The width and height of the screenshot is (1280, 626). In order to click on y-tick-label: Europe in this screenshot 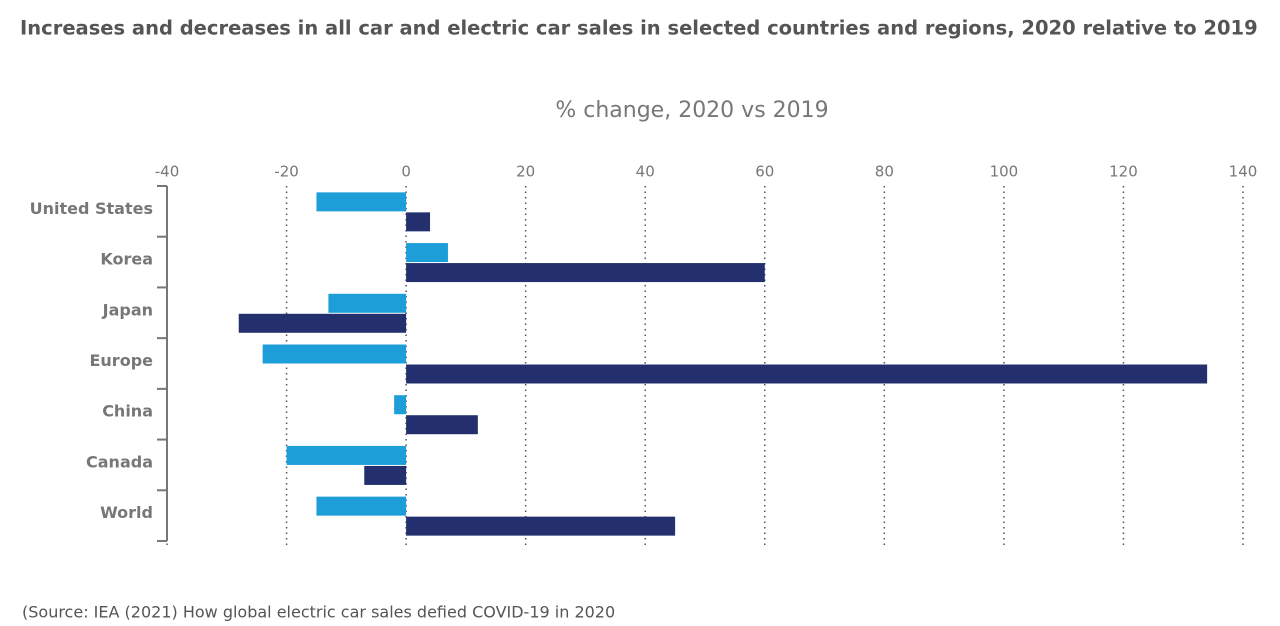, I will do `click(121, 360)`.